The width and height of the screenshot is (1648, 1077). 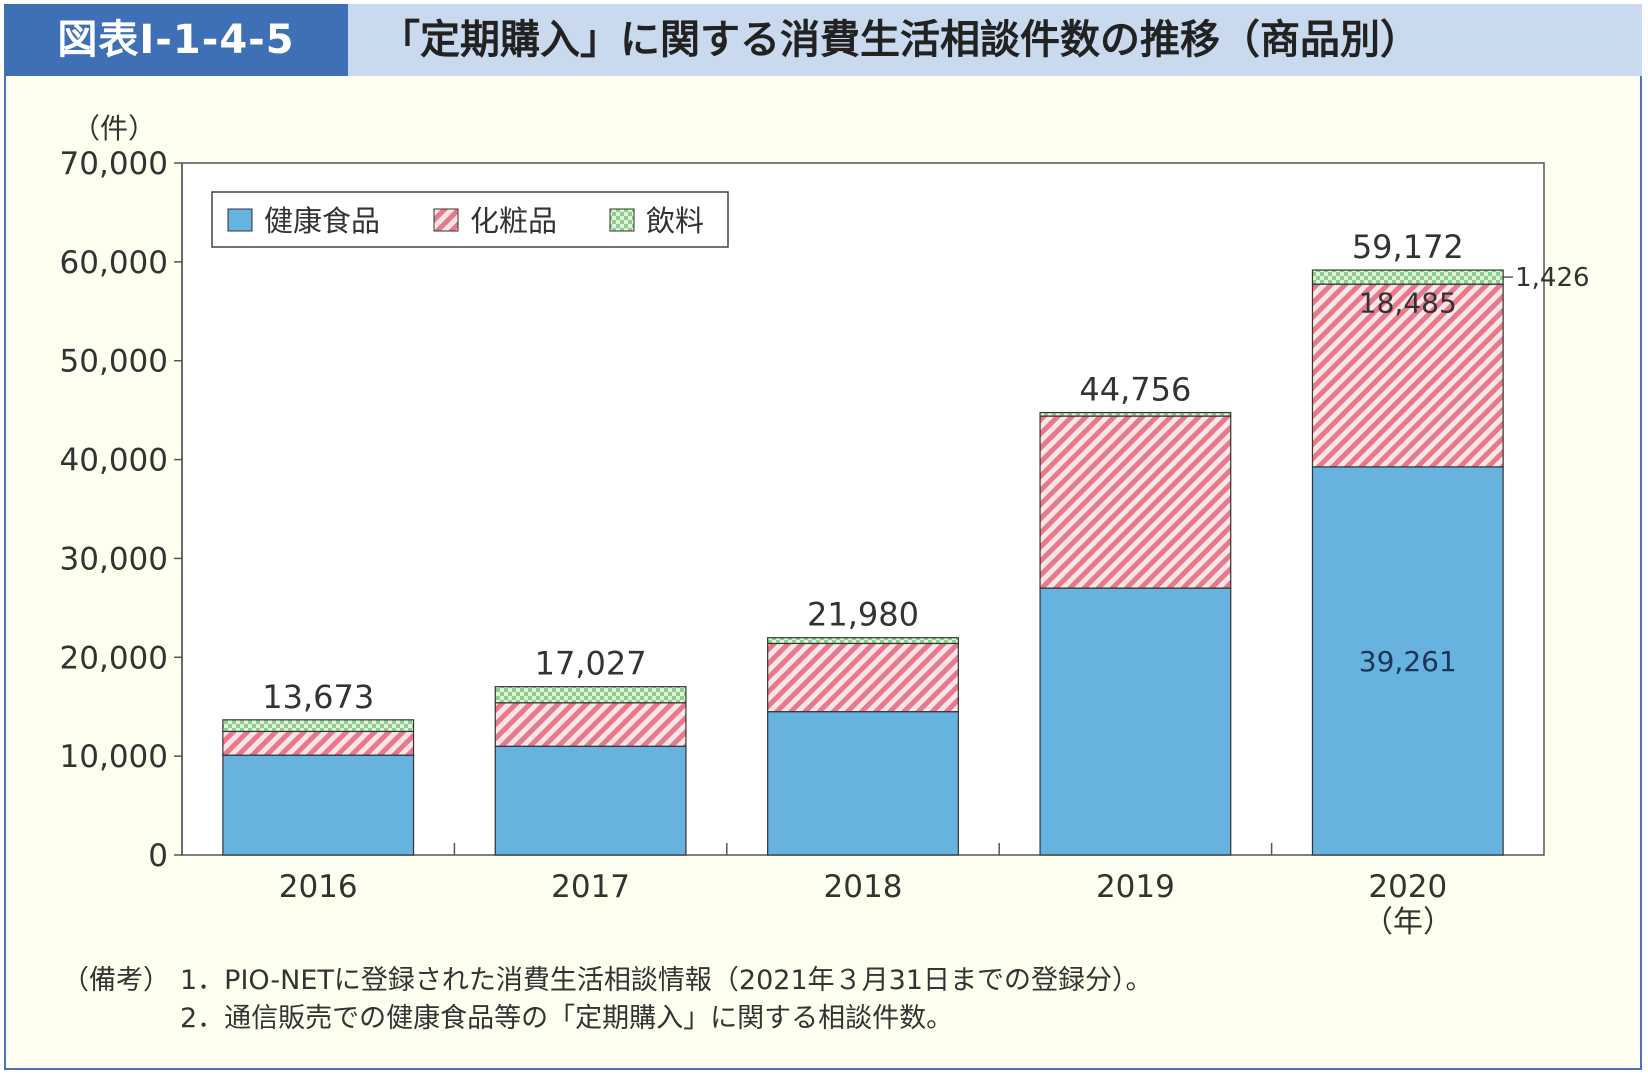 What do you see at coordinates (318, 887) in the screenshot?
I see `x-tick-label: 2016` at bounding box center [318, 887].